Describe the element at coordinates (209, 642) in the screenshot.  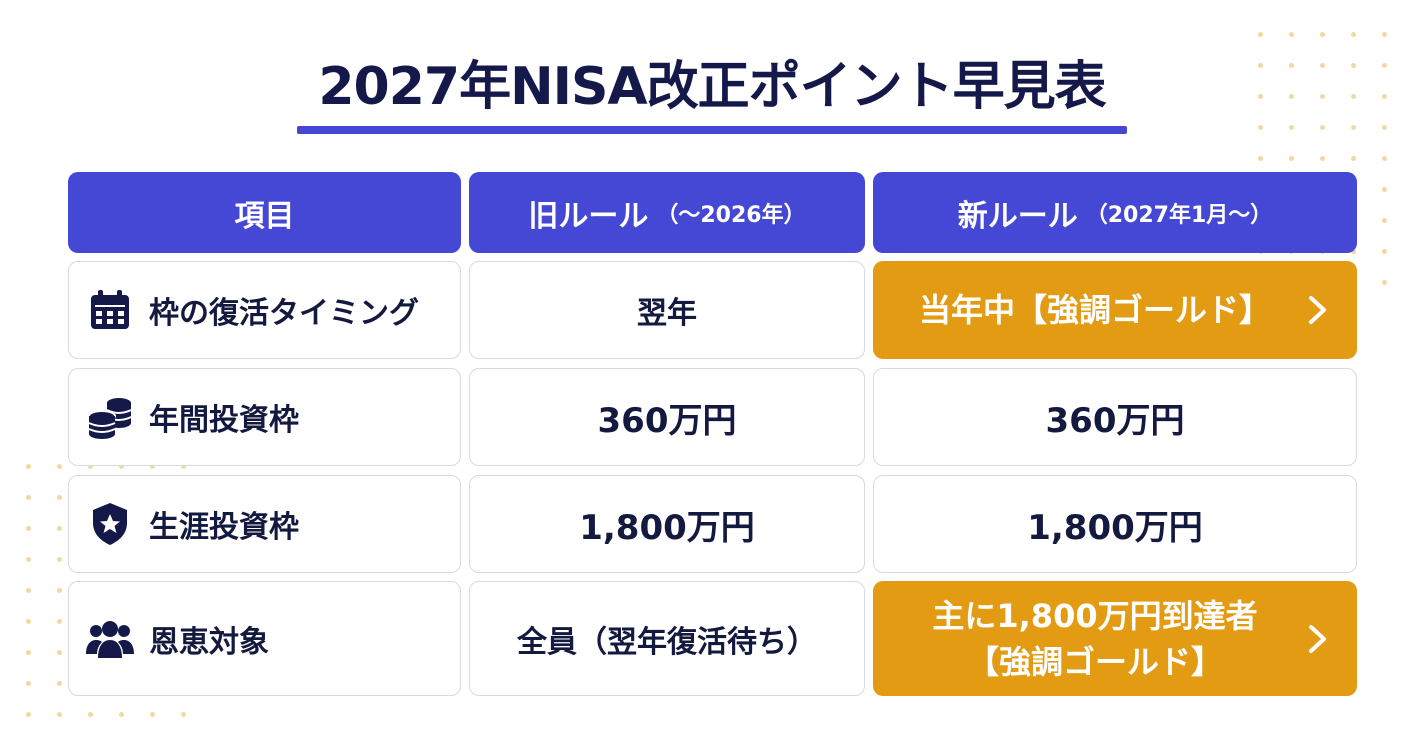
I see `row-label: 恩恵対象` at that location.